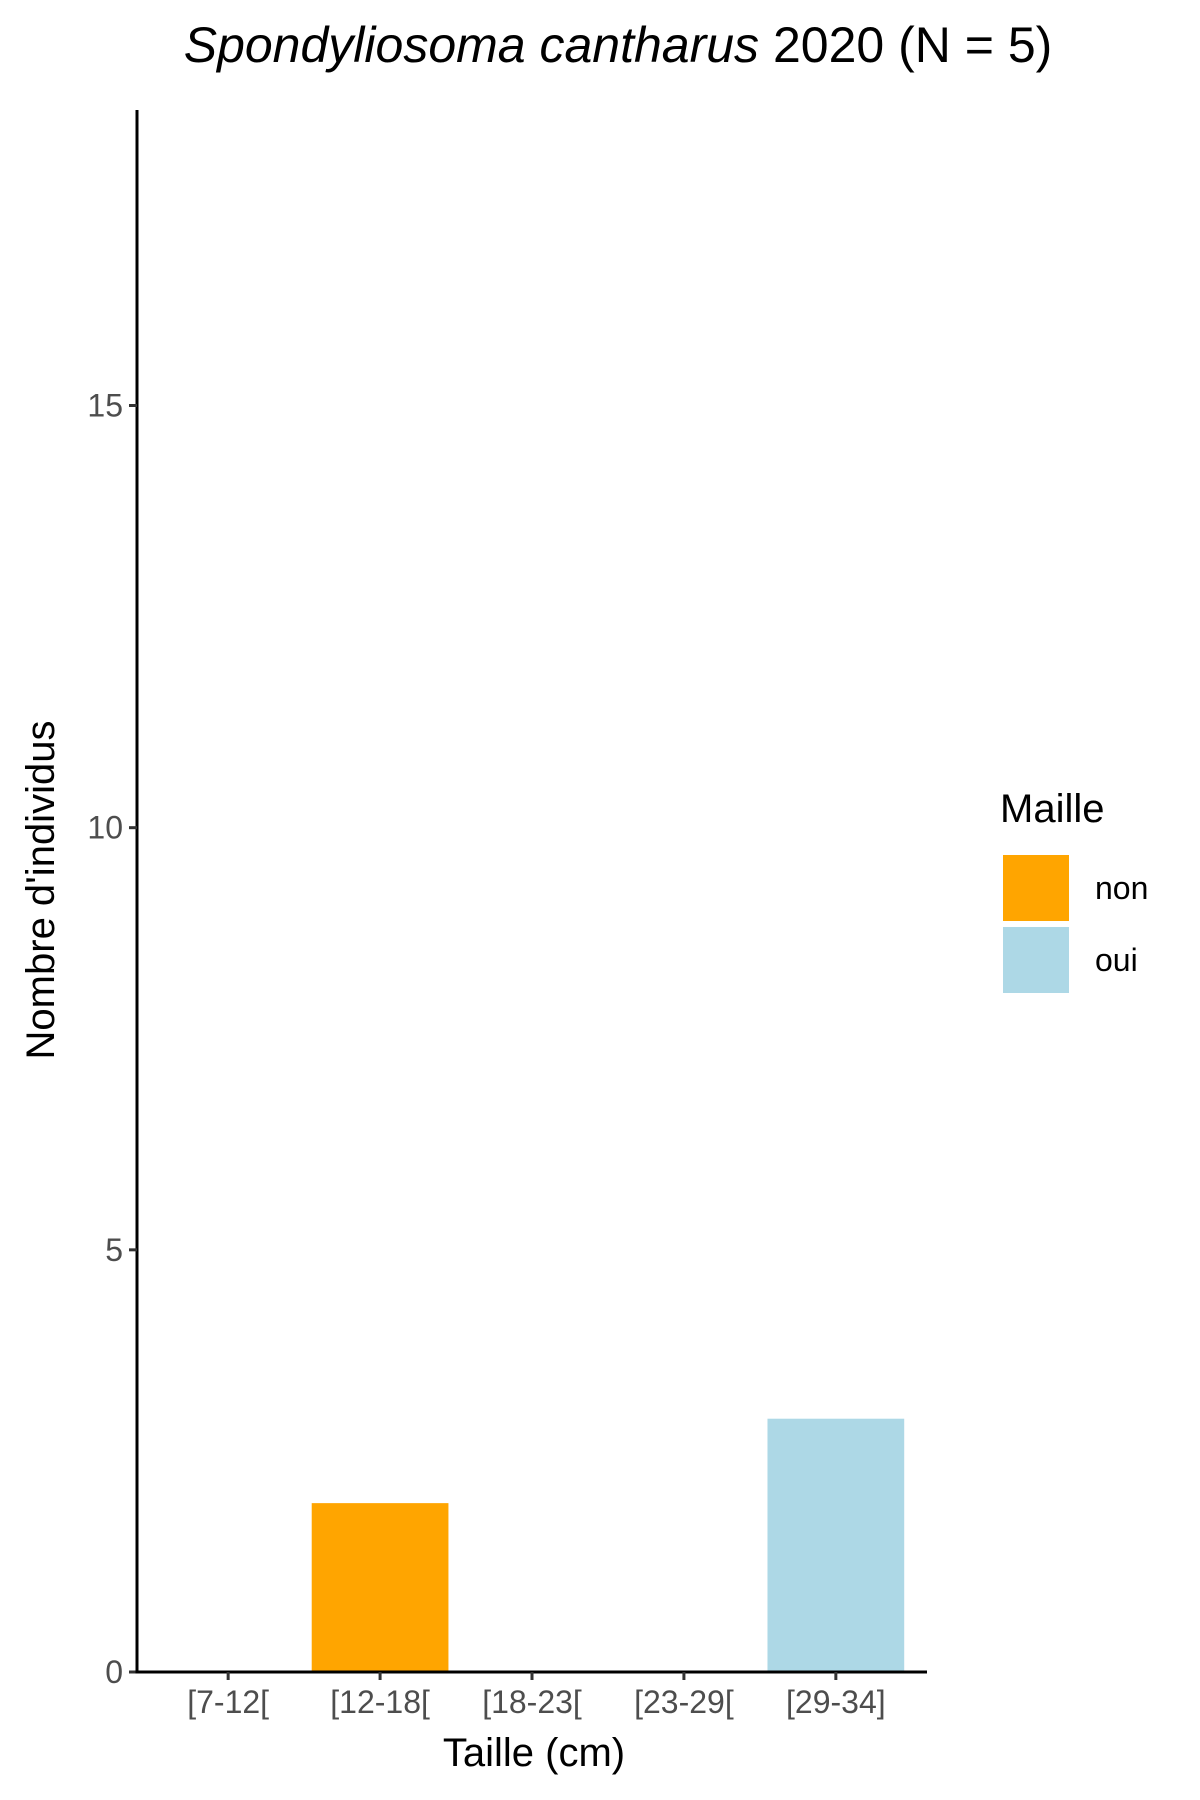 Image resolution: width=1200 pixels, height=1800 pixels. Describe the element at coordinates (1075, 924) in the screenshot. I see `legend-entries: non oui` at that location.